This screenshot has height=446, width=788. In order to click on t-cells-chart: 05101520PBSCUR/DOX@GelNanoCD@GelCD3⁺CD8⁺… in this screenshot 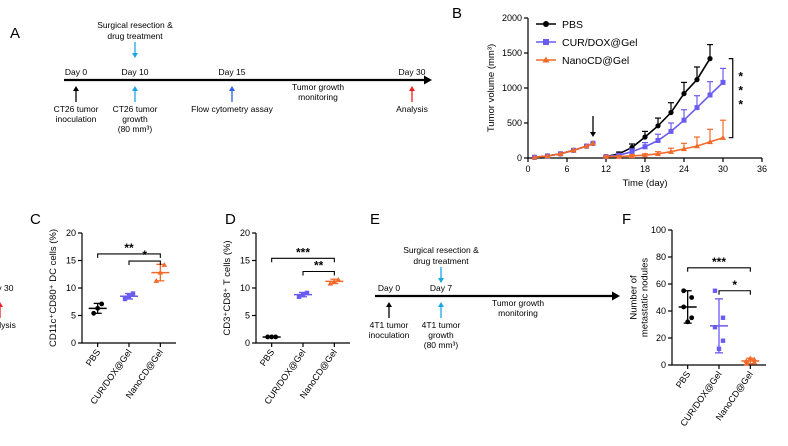, I will do `click(286, 317)`.